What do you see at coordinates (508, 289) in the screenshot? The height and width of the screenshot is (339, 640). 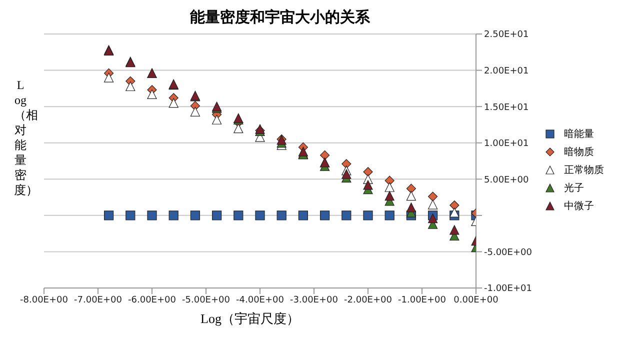 I see `y-tick-label: -1.00E+01` at bounding box center [508, 289].